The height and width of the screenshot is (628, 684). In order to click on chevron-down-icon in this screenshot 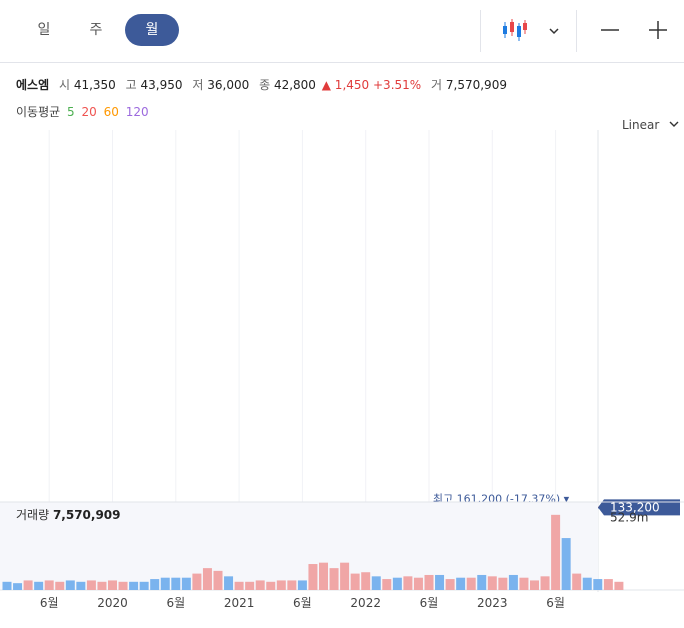, I will do `click(554, 28)`.